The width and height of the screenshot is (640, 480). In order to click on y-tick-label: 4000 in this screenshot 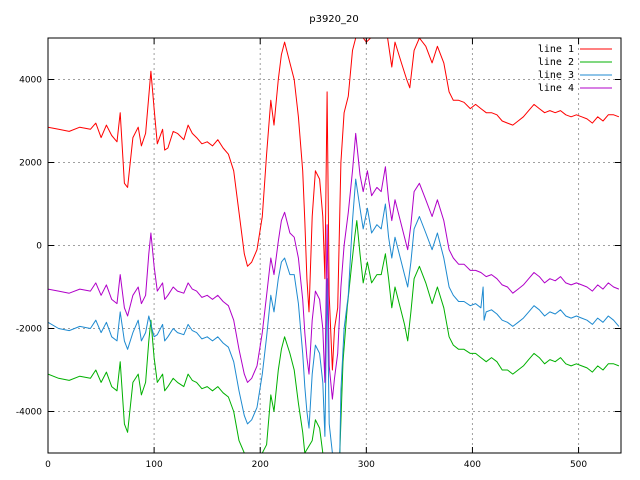, I will do `click(30, 81)`.